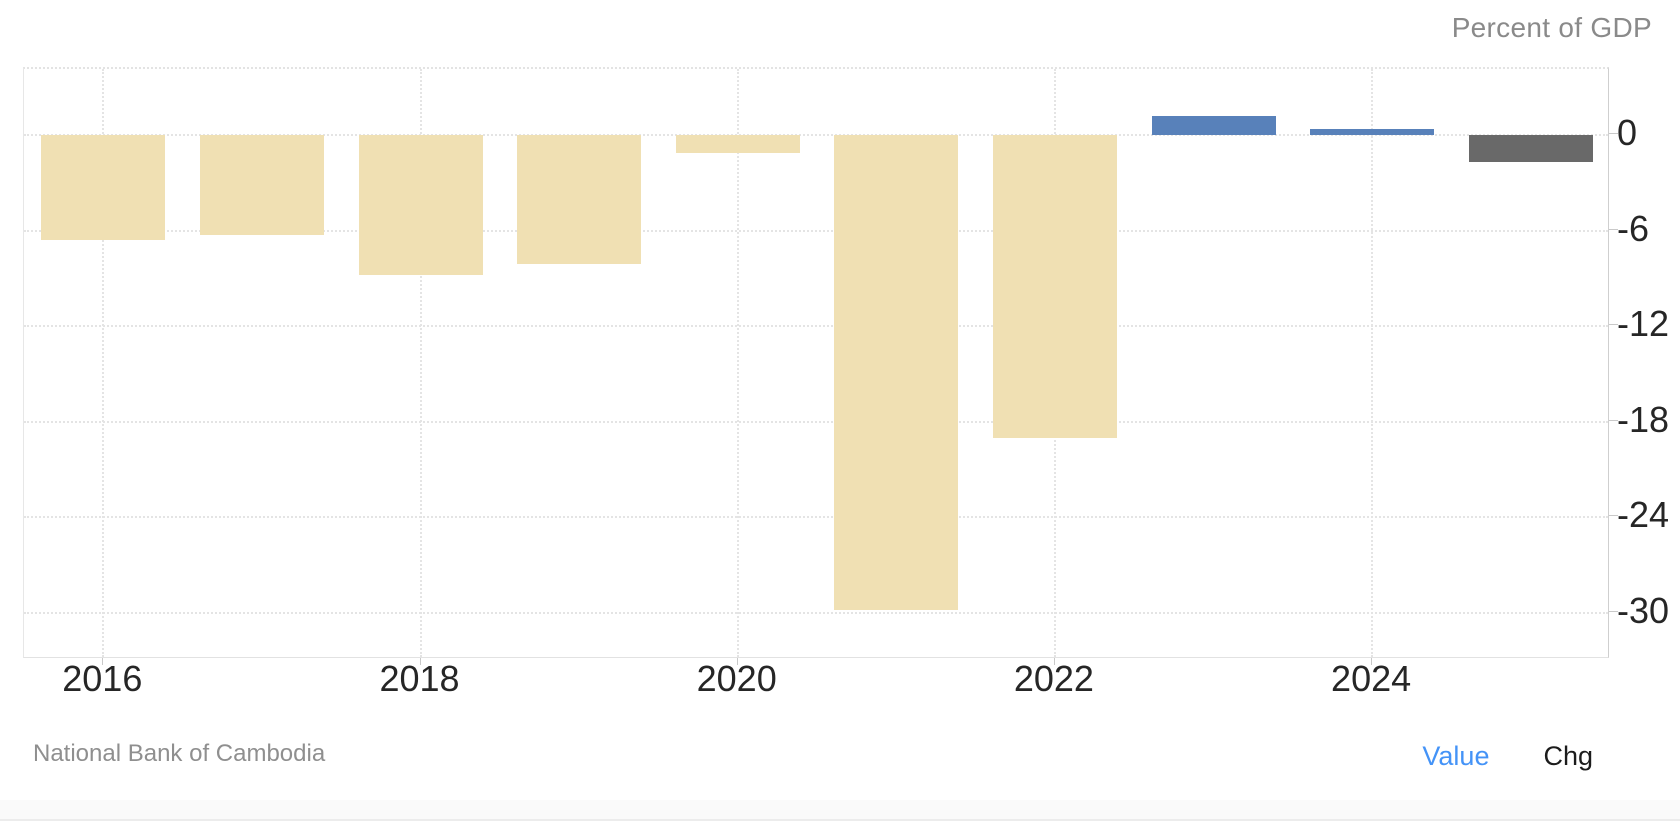 The width and height of the screenshot is (1680, 826). What do you see at coordinates (816, 613) in the screenshot?
I see `gridline-y--30` at bounding box center [816, 613].